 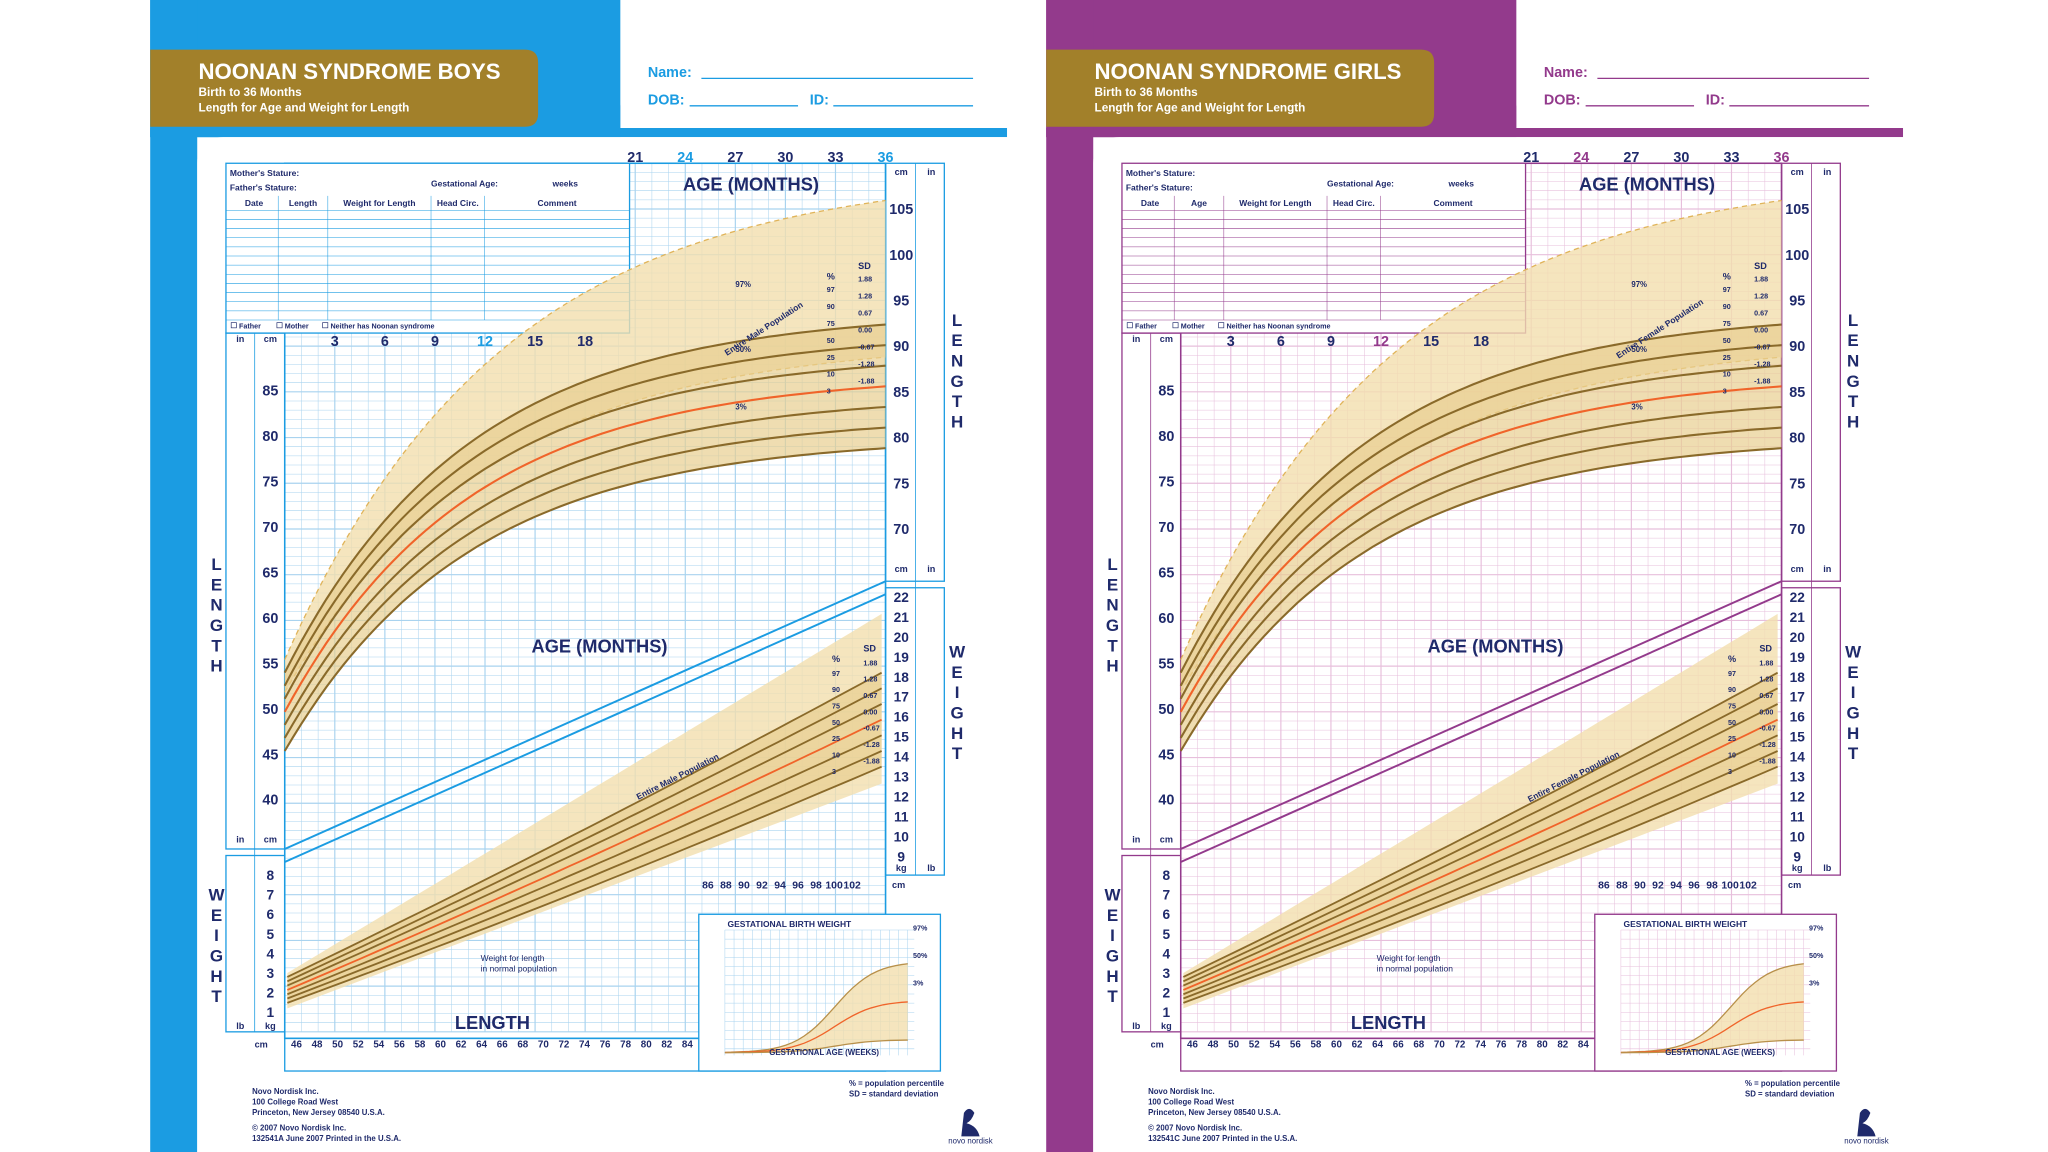 What do you see at coordinates (902, 597) in the screenshot?
I see `y-tick-label: 22` at bounding box center [902, 597].